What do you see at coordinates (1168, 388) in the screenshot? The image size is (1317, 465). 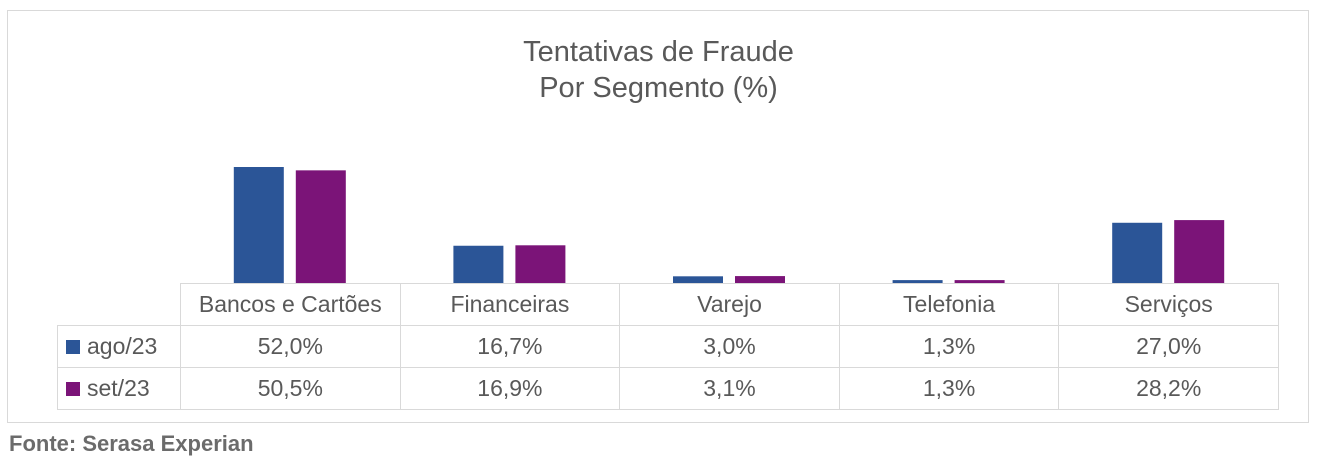 I see `data-label: 28,2%` at bounding box center [1168, 388].